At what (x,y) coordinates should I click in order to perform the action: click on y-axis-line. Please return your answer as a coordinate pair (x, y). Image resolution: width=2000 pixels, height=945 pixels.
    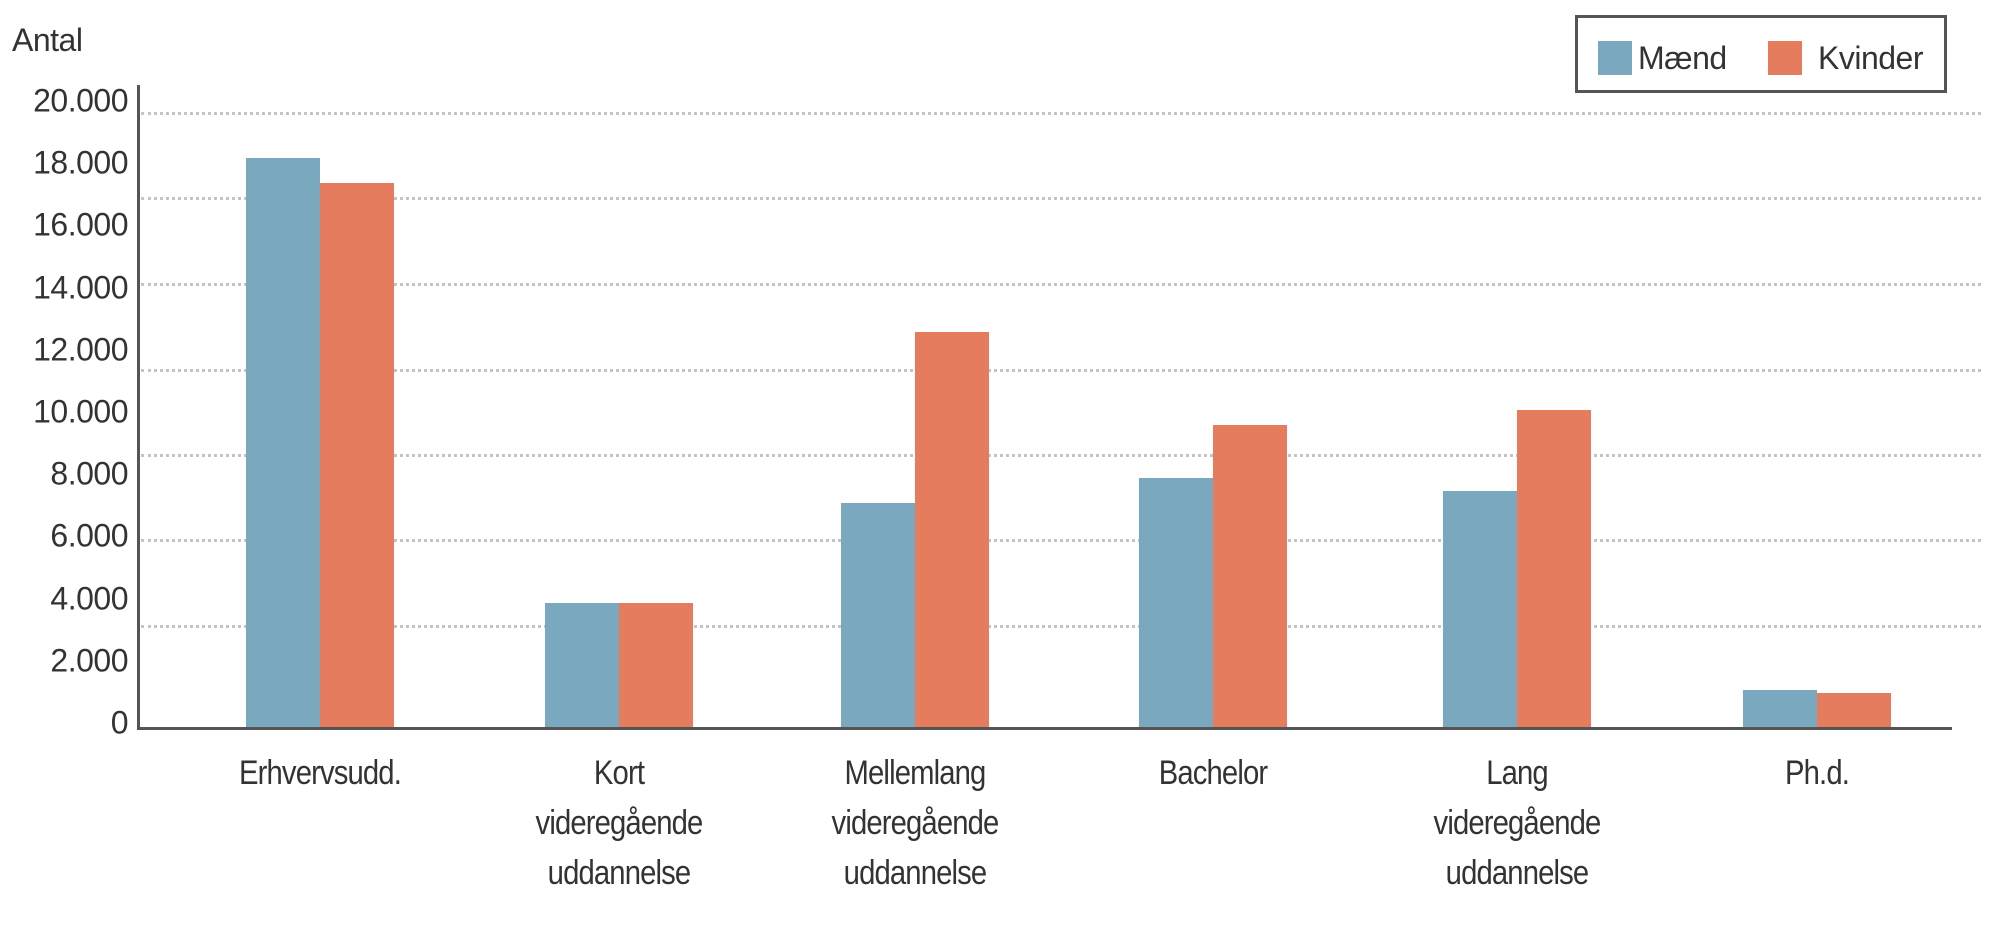
    Looking at the image, I should click on (138, 407).